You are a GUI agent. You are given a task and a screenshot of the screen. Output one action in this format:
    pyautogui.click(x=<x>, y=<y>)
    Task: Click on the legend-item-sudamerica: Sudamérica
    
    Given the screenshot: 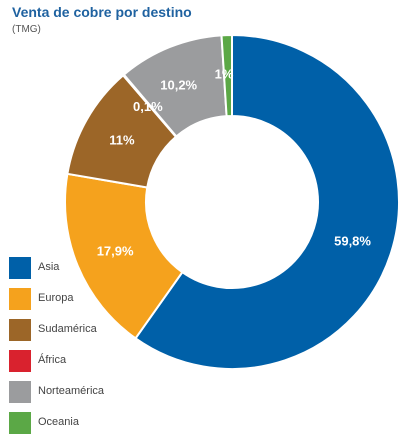 What is the action you would take?
    pyautogui.click(x=79, y=330)
    